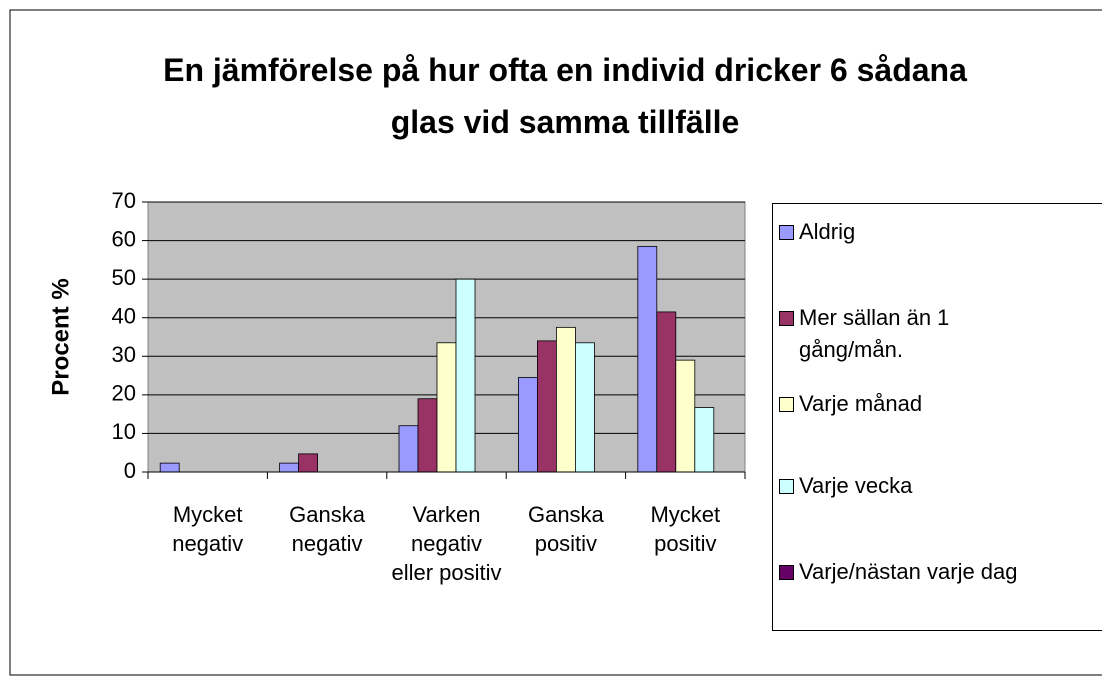  I want to click on y-tick-label: 70, so click(124, 200).